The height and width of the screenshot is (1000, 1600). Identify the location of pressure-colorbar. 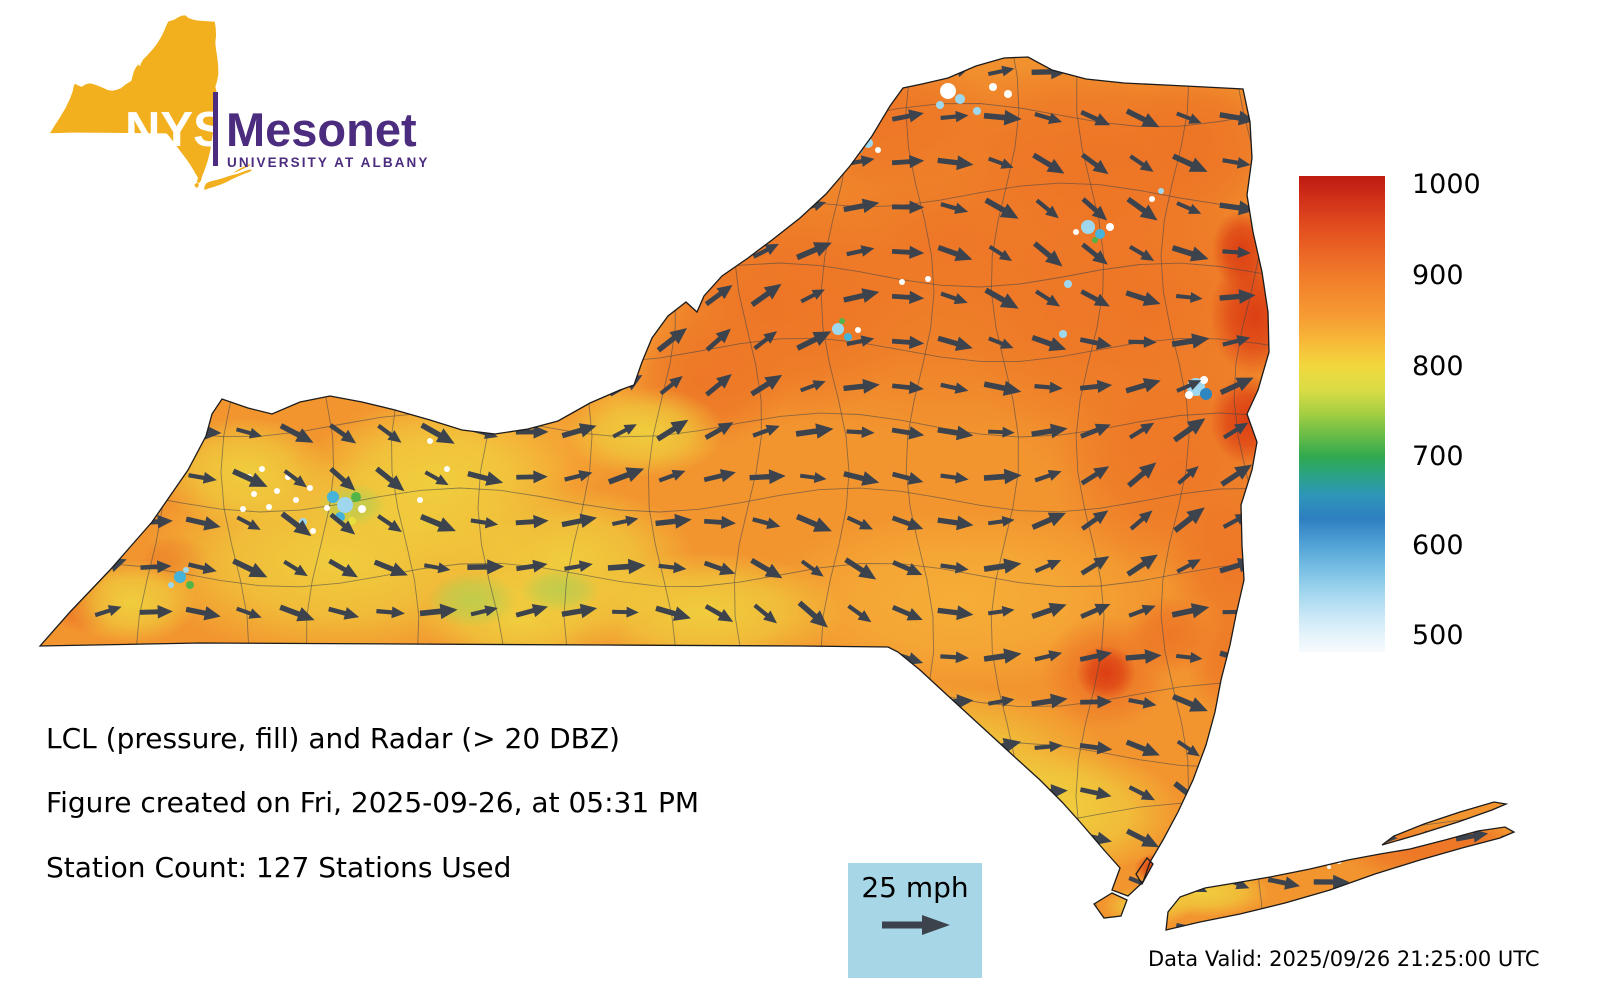
(1342, 414).